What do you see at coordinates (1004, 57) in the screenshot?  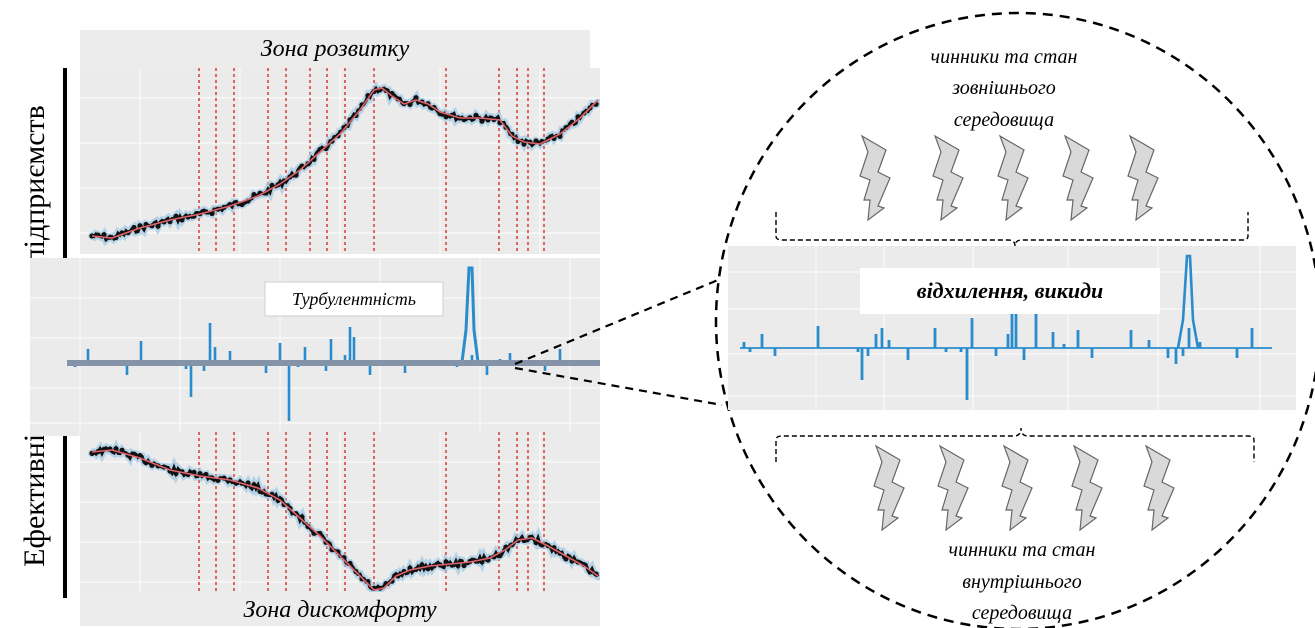 I see `external-line-1: чинники та стан` at bounding box center [1004, 57].